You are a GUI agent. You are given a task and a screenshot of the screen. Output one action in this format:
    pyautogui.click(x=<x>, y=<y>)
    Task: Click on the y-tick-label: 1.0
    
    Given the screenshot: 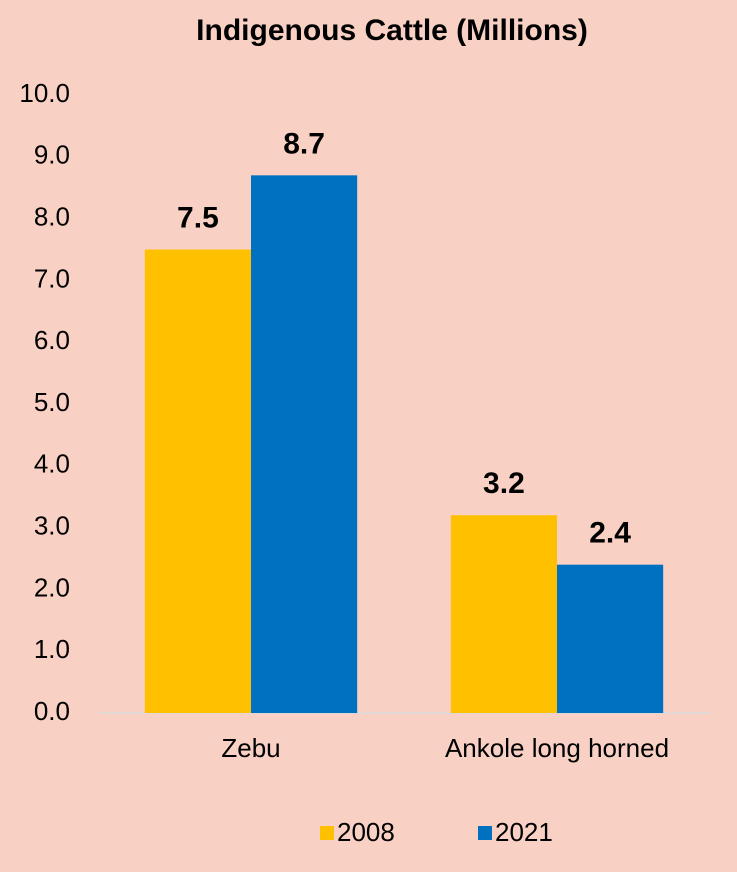 What is the action you would take?
    pyautogui.click(x=52, y=649)
    